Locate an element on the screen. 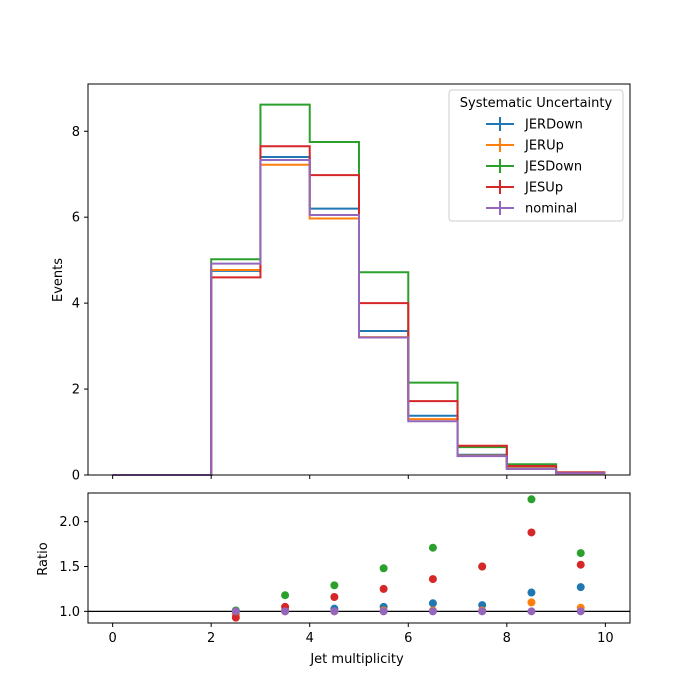 The width and height of the screenshot is (700, 700). legend-item-jesup: JESUp is located at coordinates (524, 188).